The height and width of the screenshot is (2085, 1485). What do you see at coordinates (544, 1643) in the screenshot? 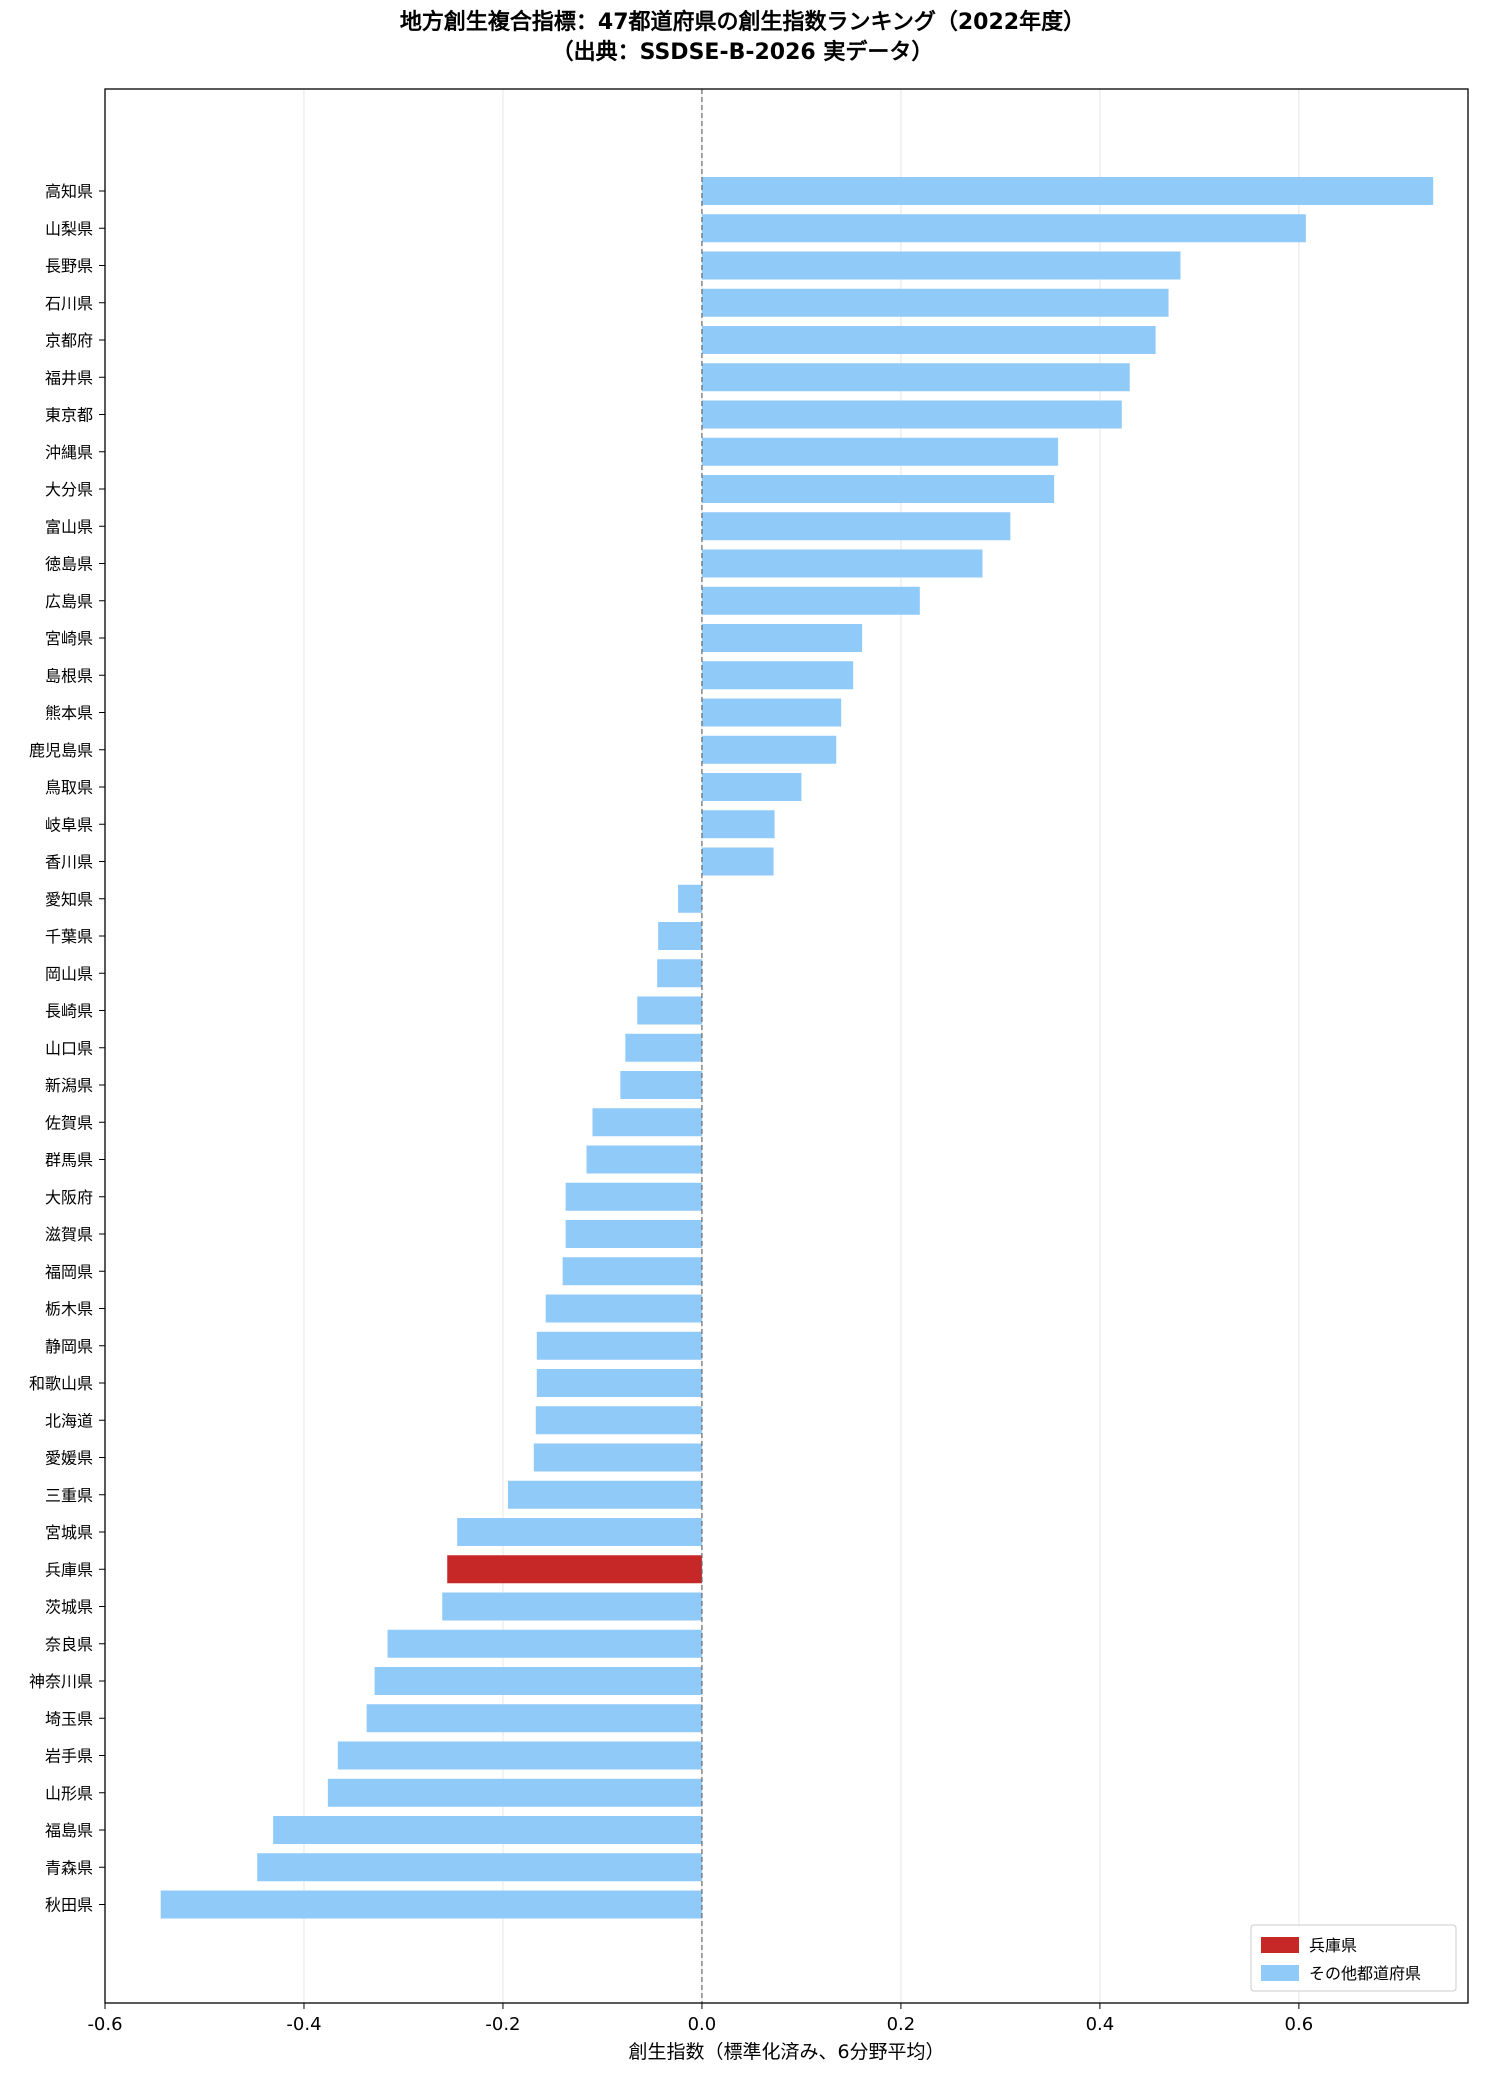
I see `bar-奈良県` at bounding box center [544, 1643].